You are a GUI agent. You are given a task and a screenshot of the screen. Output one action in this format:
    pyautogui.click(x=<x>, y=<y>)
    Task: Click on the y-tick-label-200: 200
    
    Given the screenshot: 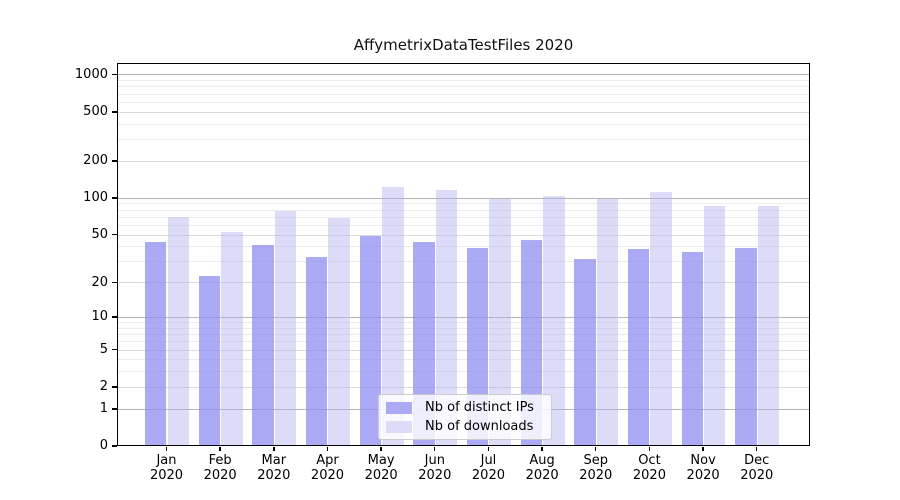 What is the action you would take?
    pyautogui.click(x=95, y=161)
    